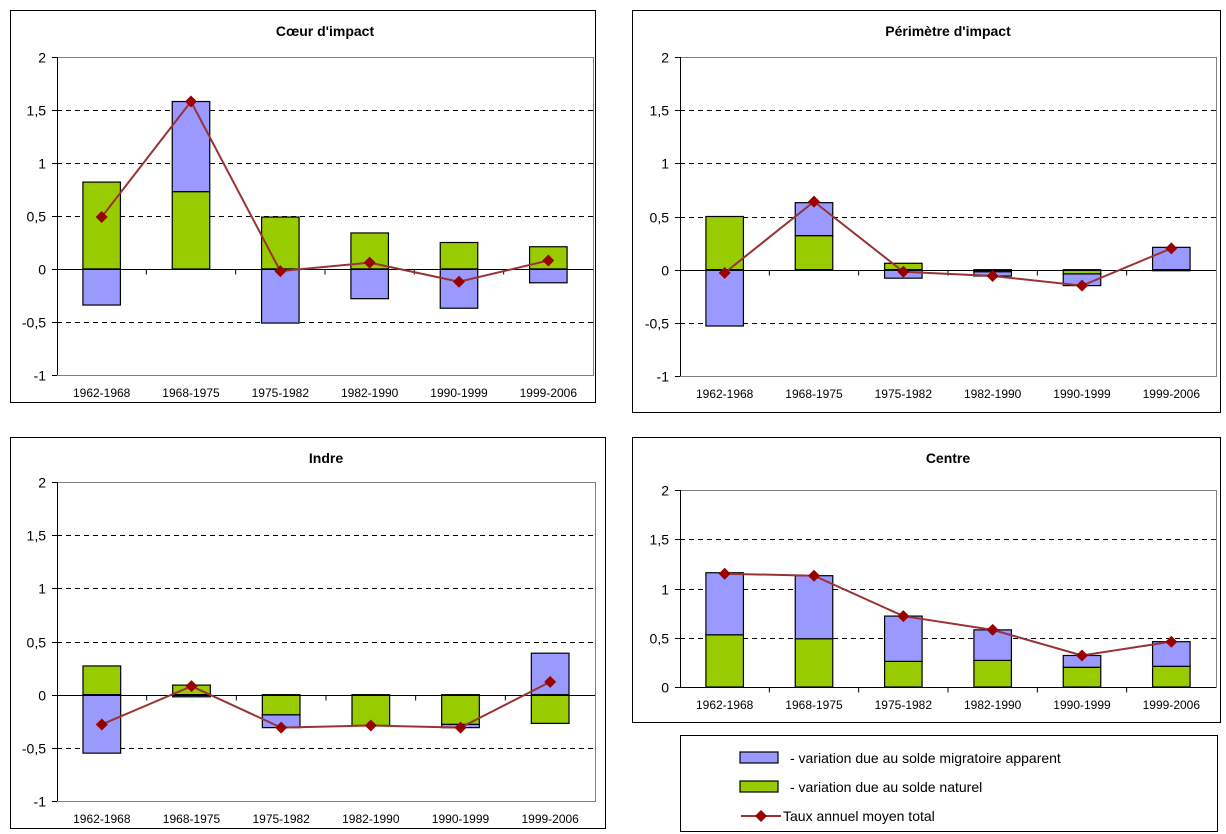  I want to click on chart-title: Centre, so click(948, 458).